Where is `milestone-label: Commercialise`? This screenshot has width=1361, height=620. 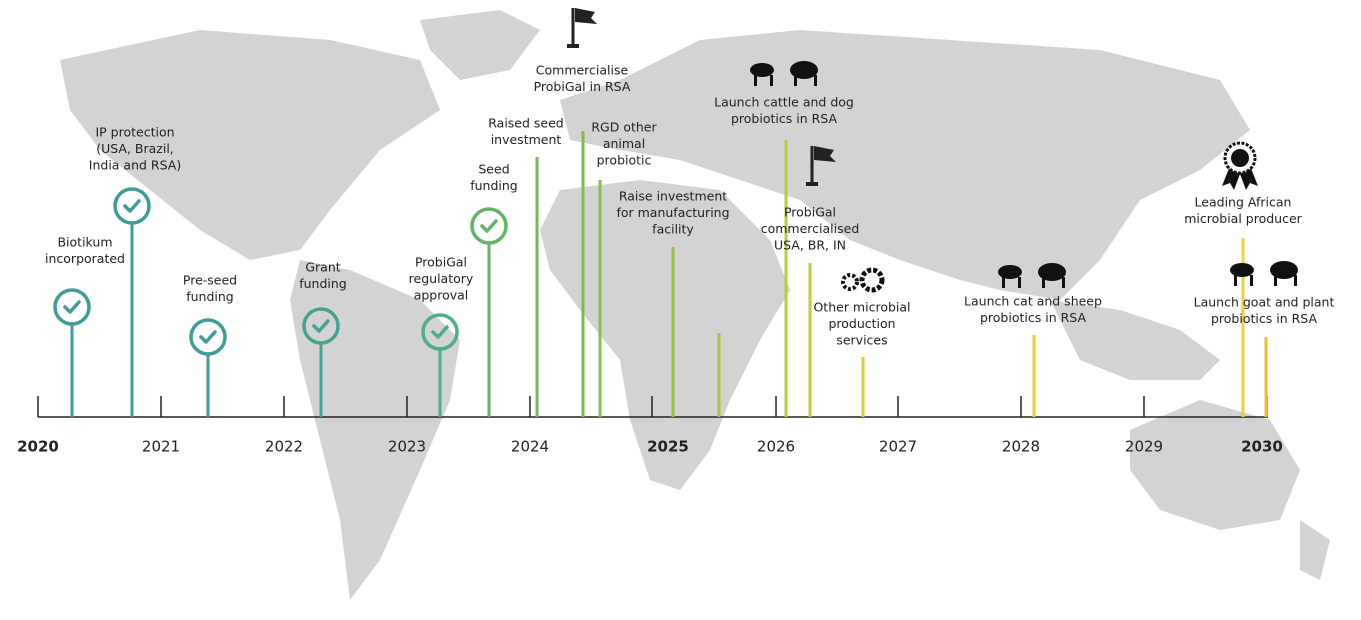 milestone-label: Commercialise is located at coordinates (582, 70).